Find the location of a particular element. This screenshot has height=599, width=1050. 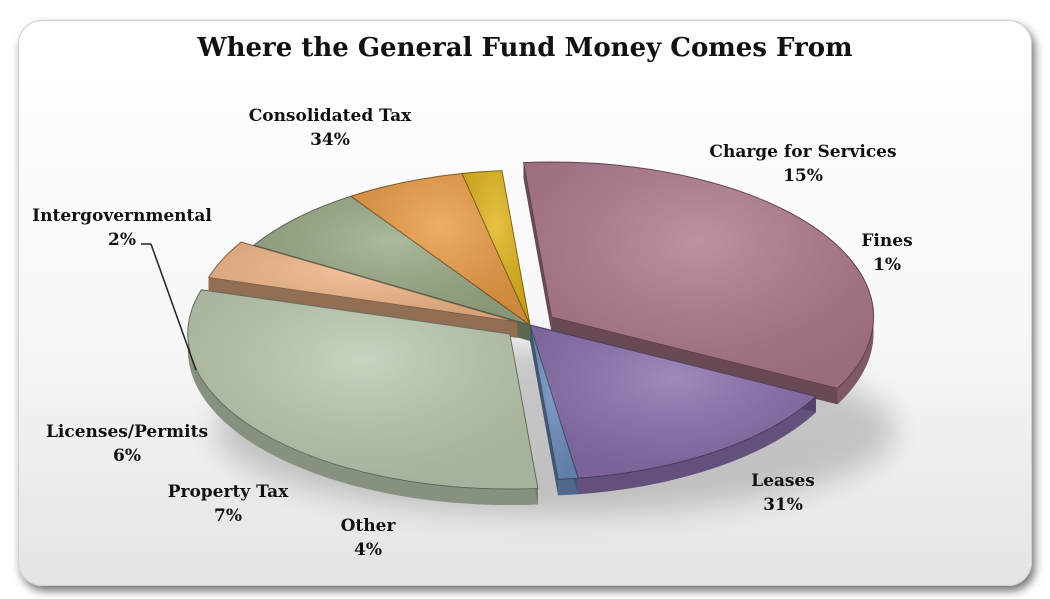

label-other-pct: 4% is located at coordinates (368, 550).